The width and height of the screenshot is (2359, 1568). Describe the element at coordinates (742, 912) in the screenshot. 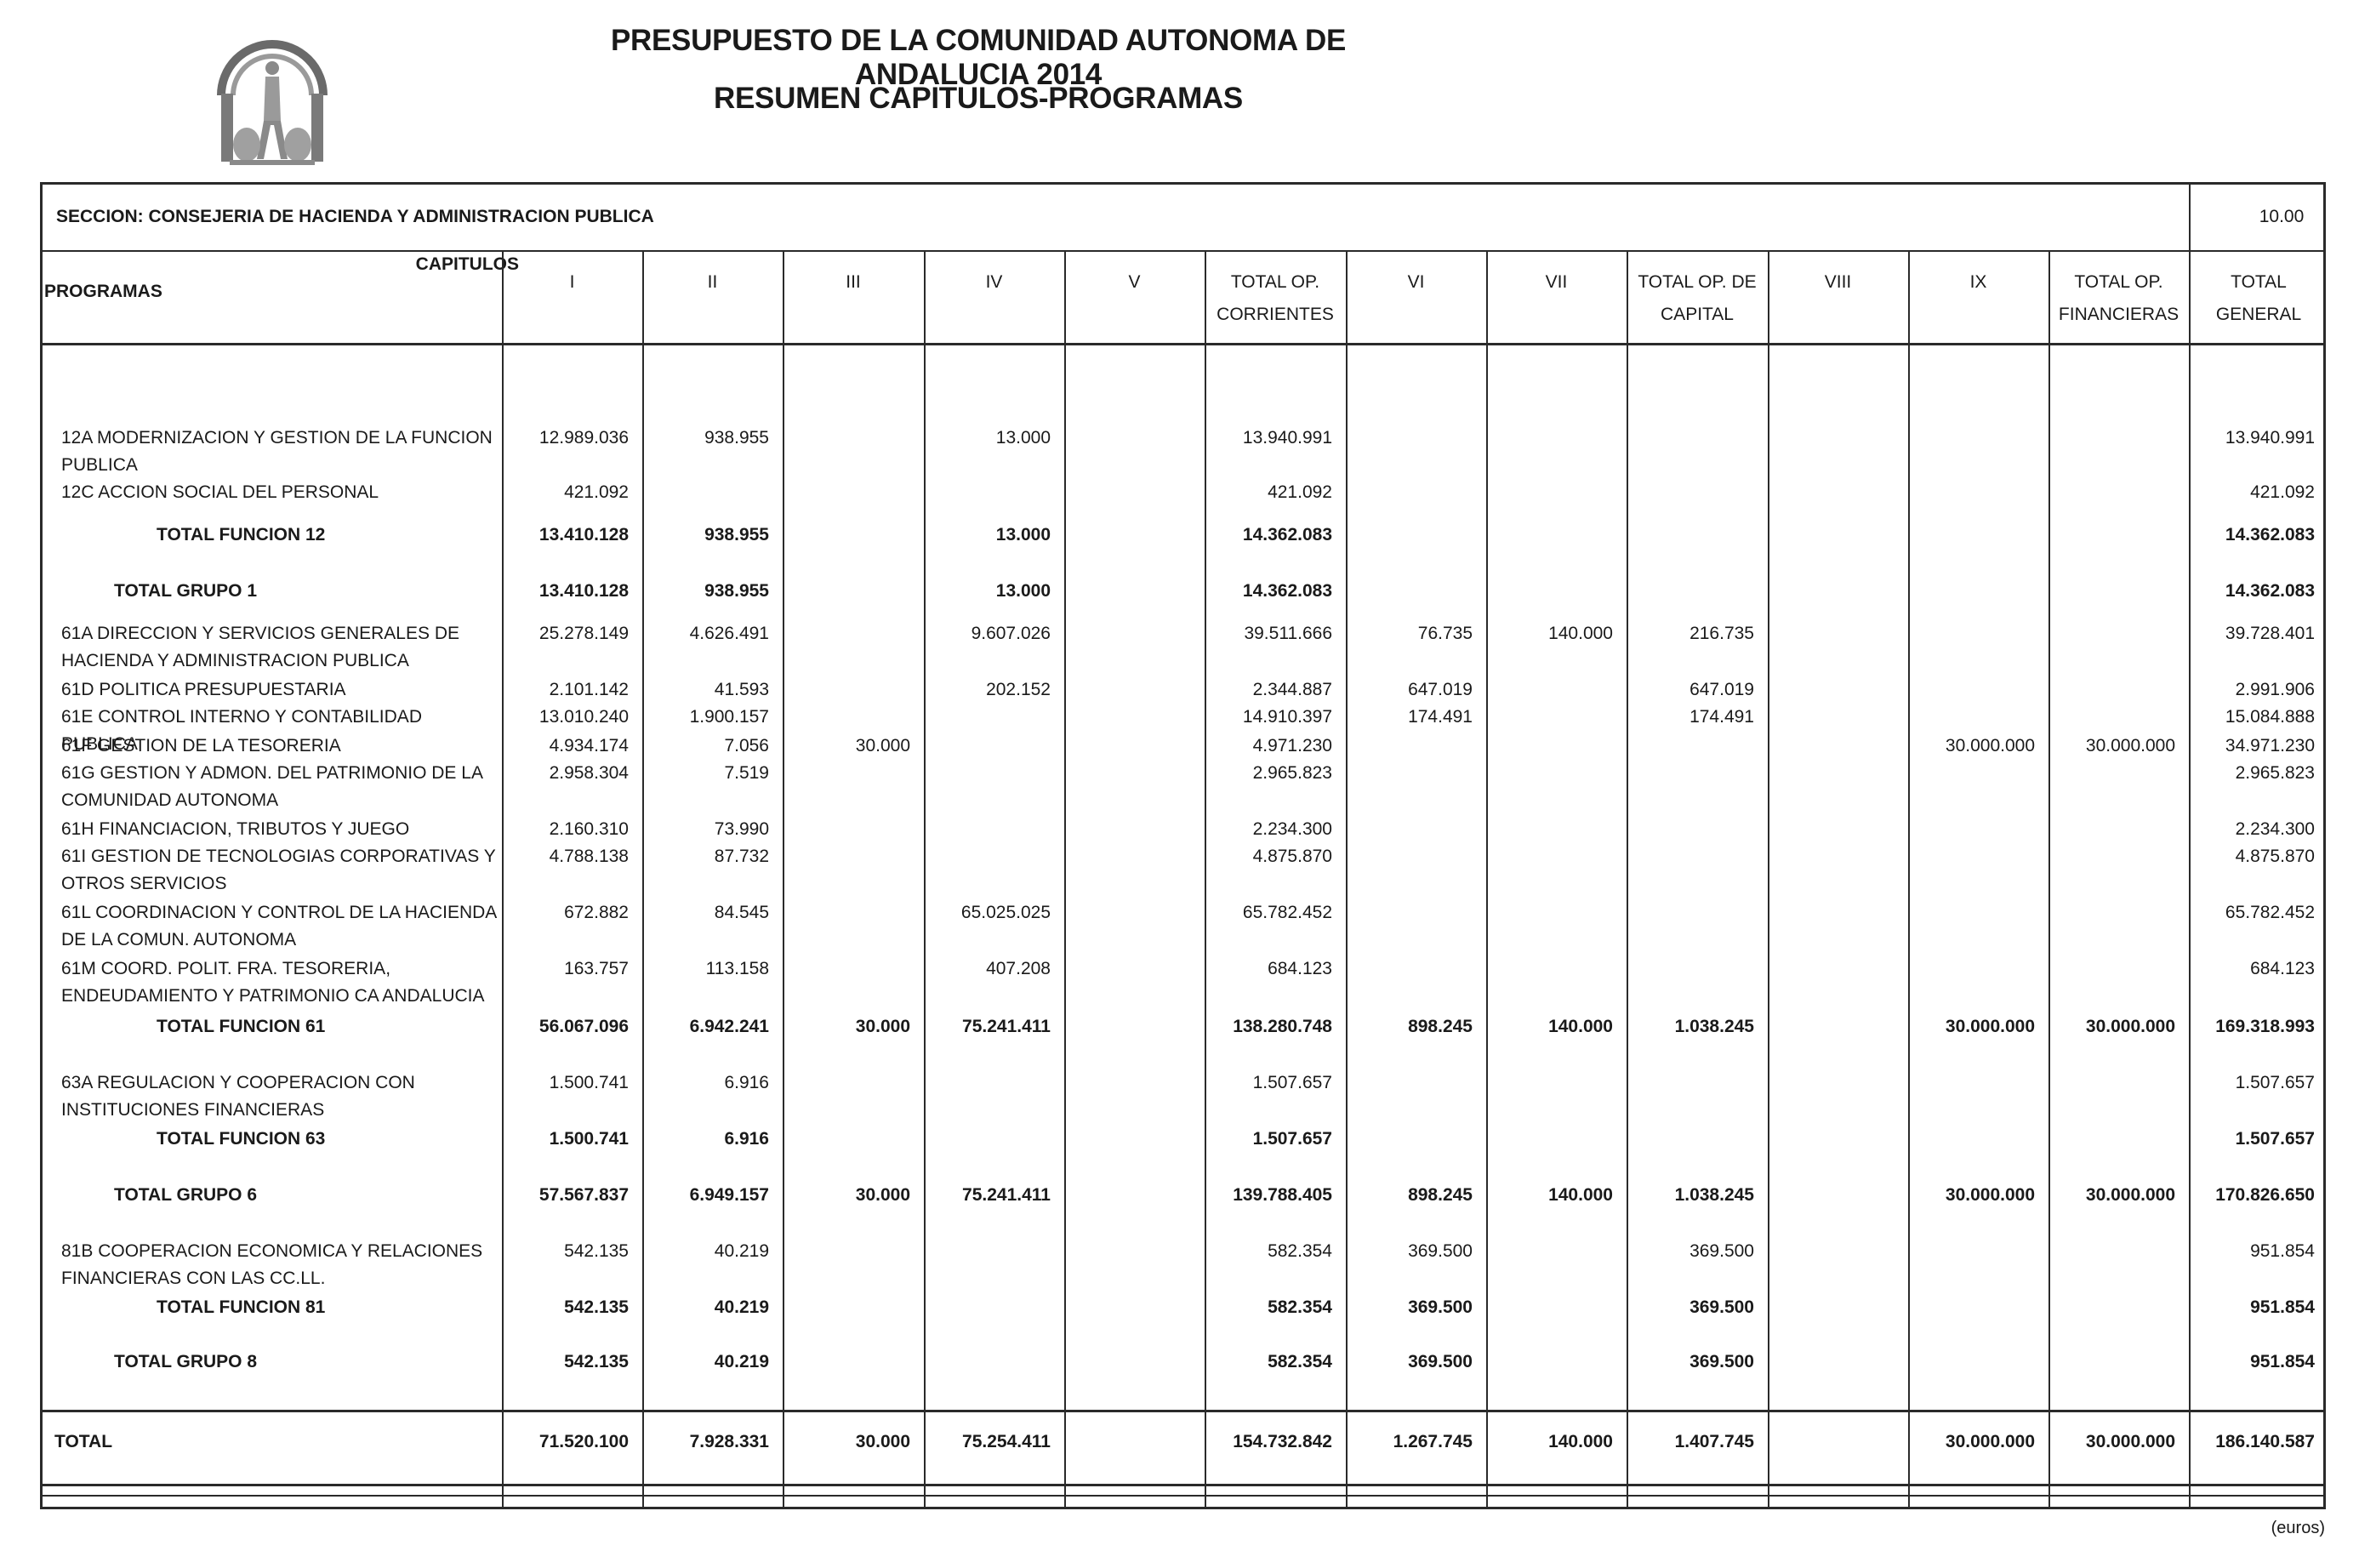

I see `row-value: 84.545` at that location.